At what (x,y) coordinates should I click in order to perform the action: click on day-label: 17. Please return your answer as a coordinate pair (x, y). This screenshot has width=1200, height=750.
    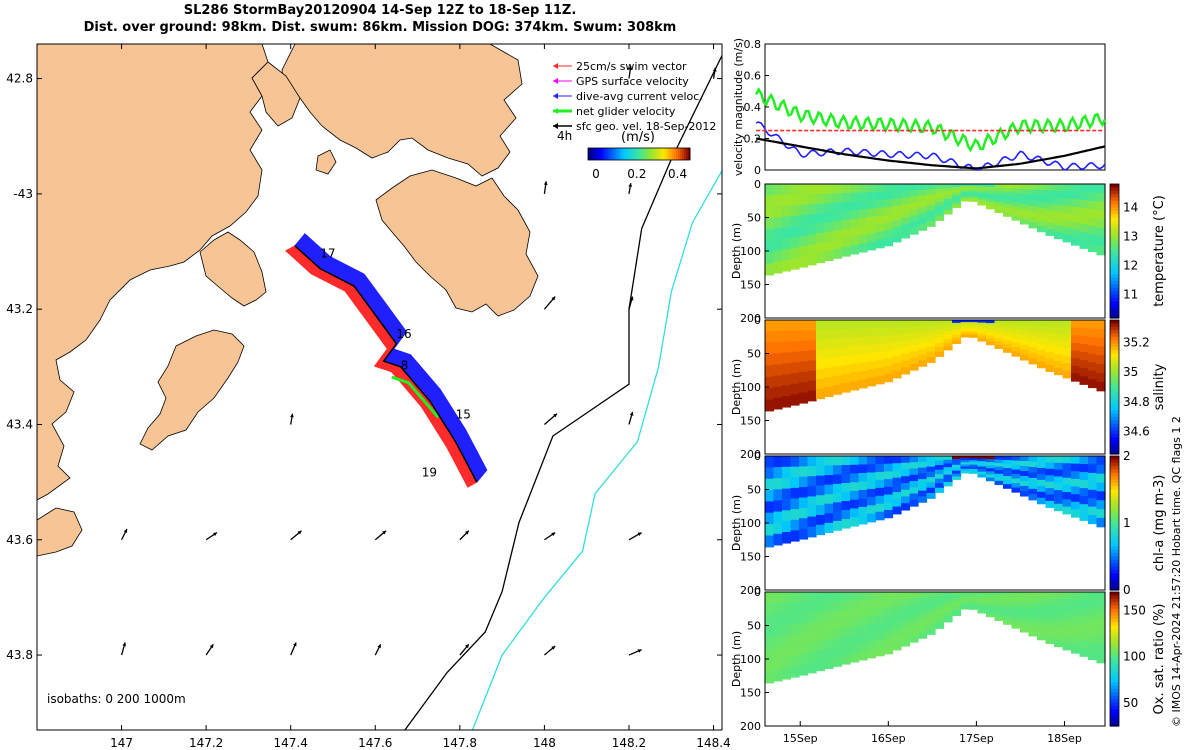
    Looking at the image, I should click on (327, 253).